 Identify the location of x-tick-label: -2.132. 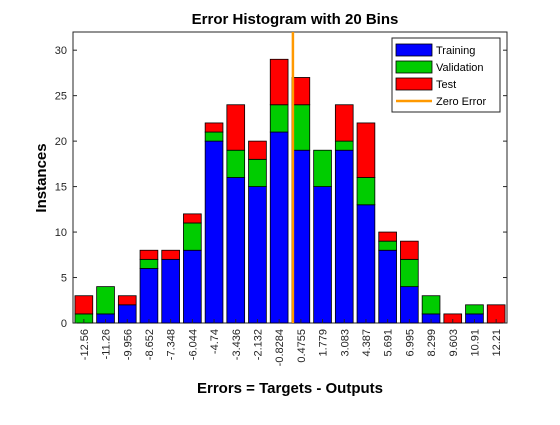
(258, 344).